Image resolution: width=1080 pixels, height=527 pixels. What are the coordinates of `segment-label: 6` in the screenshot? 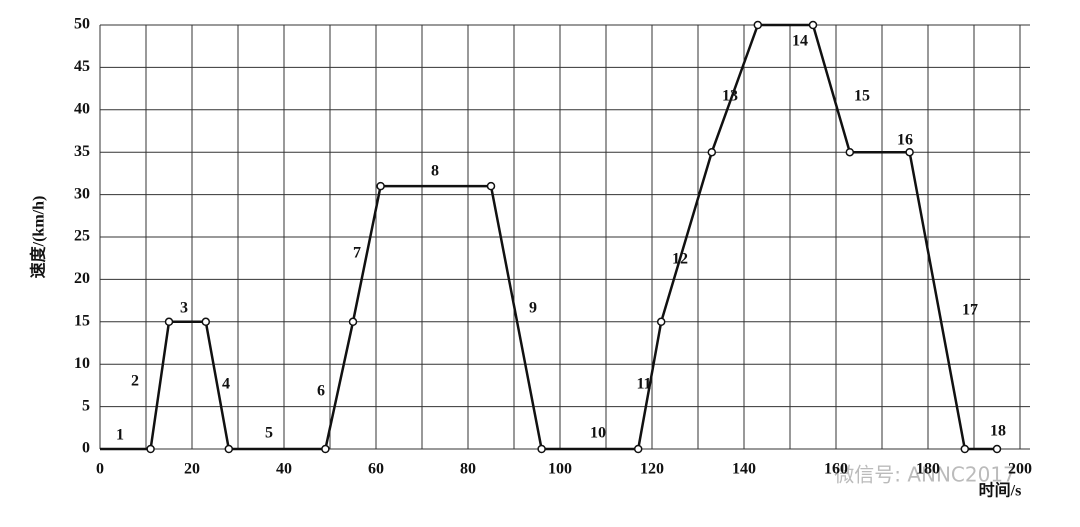 It's located at (321, 391).